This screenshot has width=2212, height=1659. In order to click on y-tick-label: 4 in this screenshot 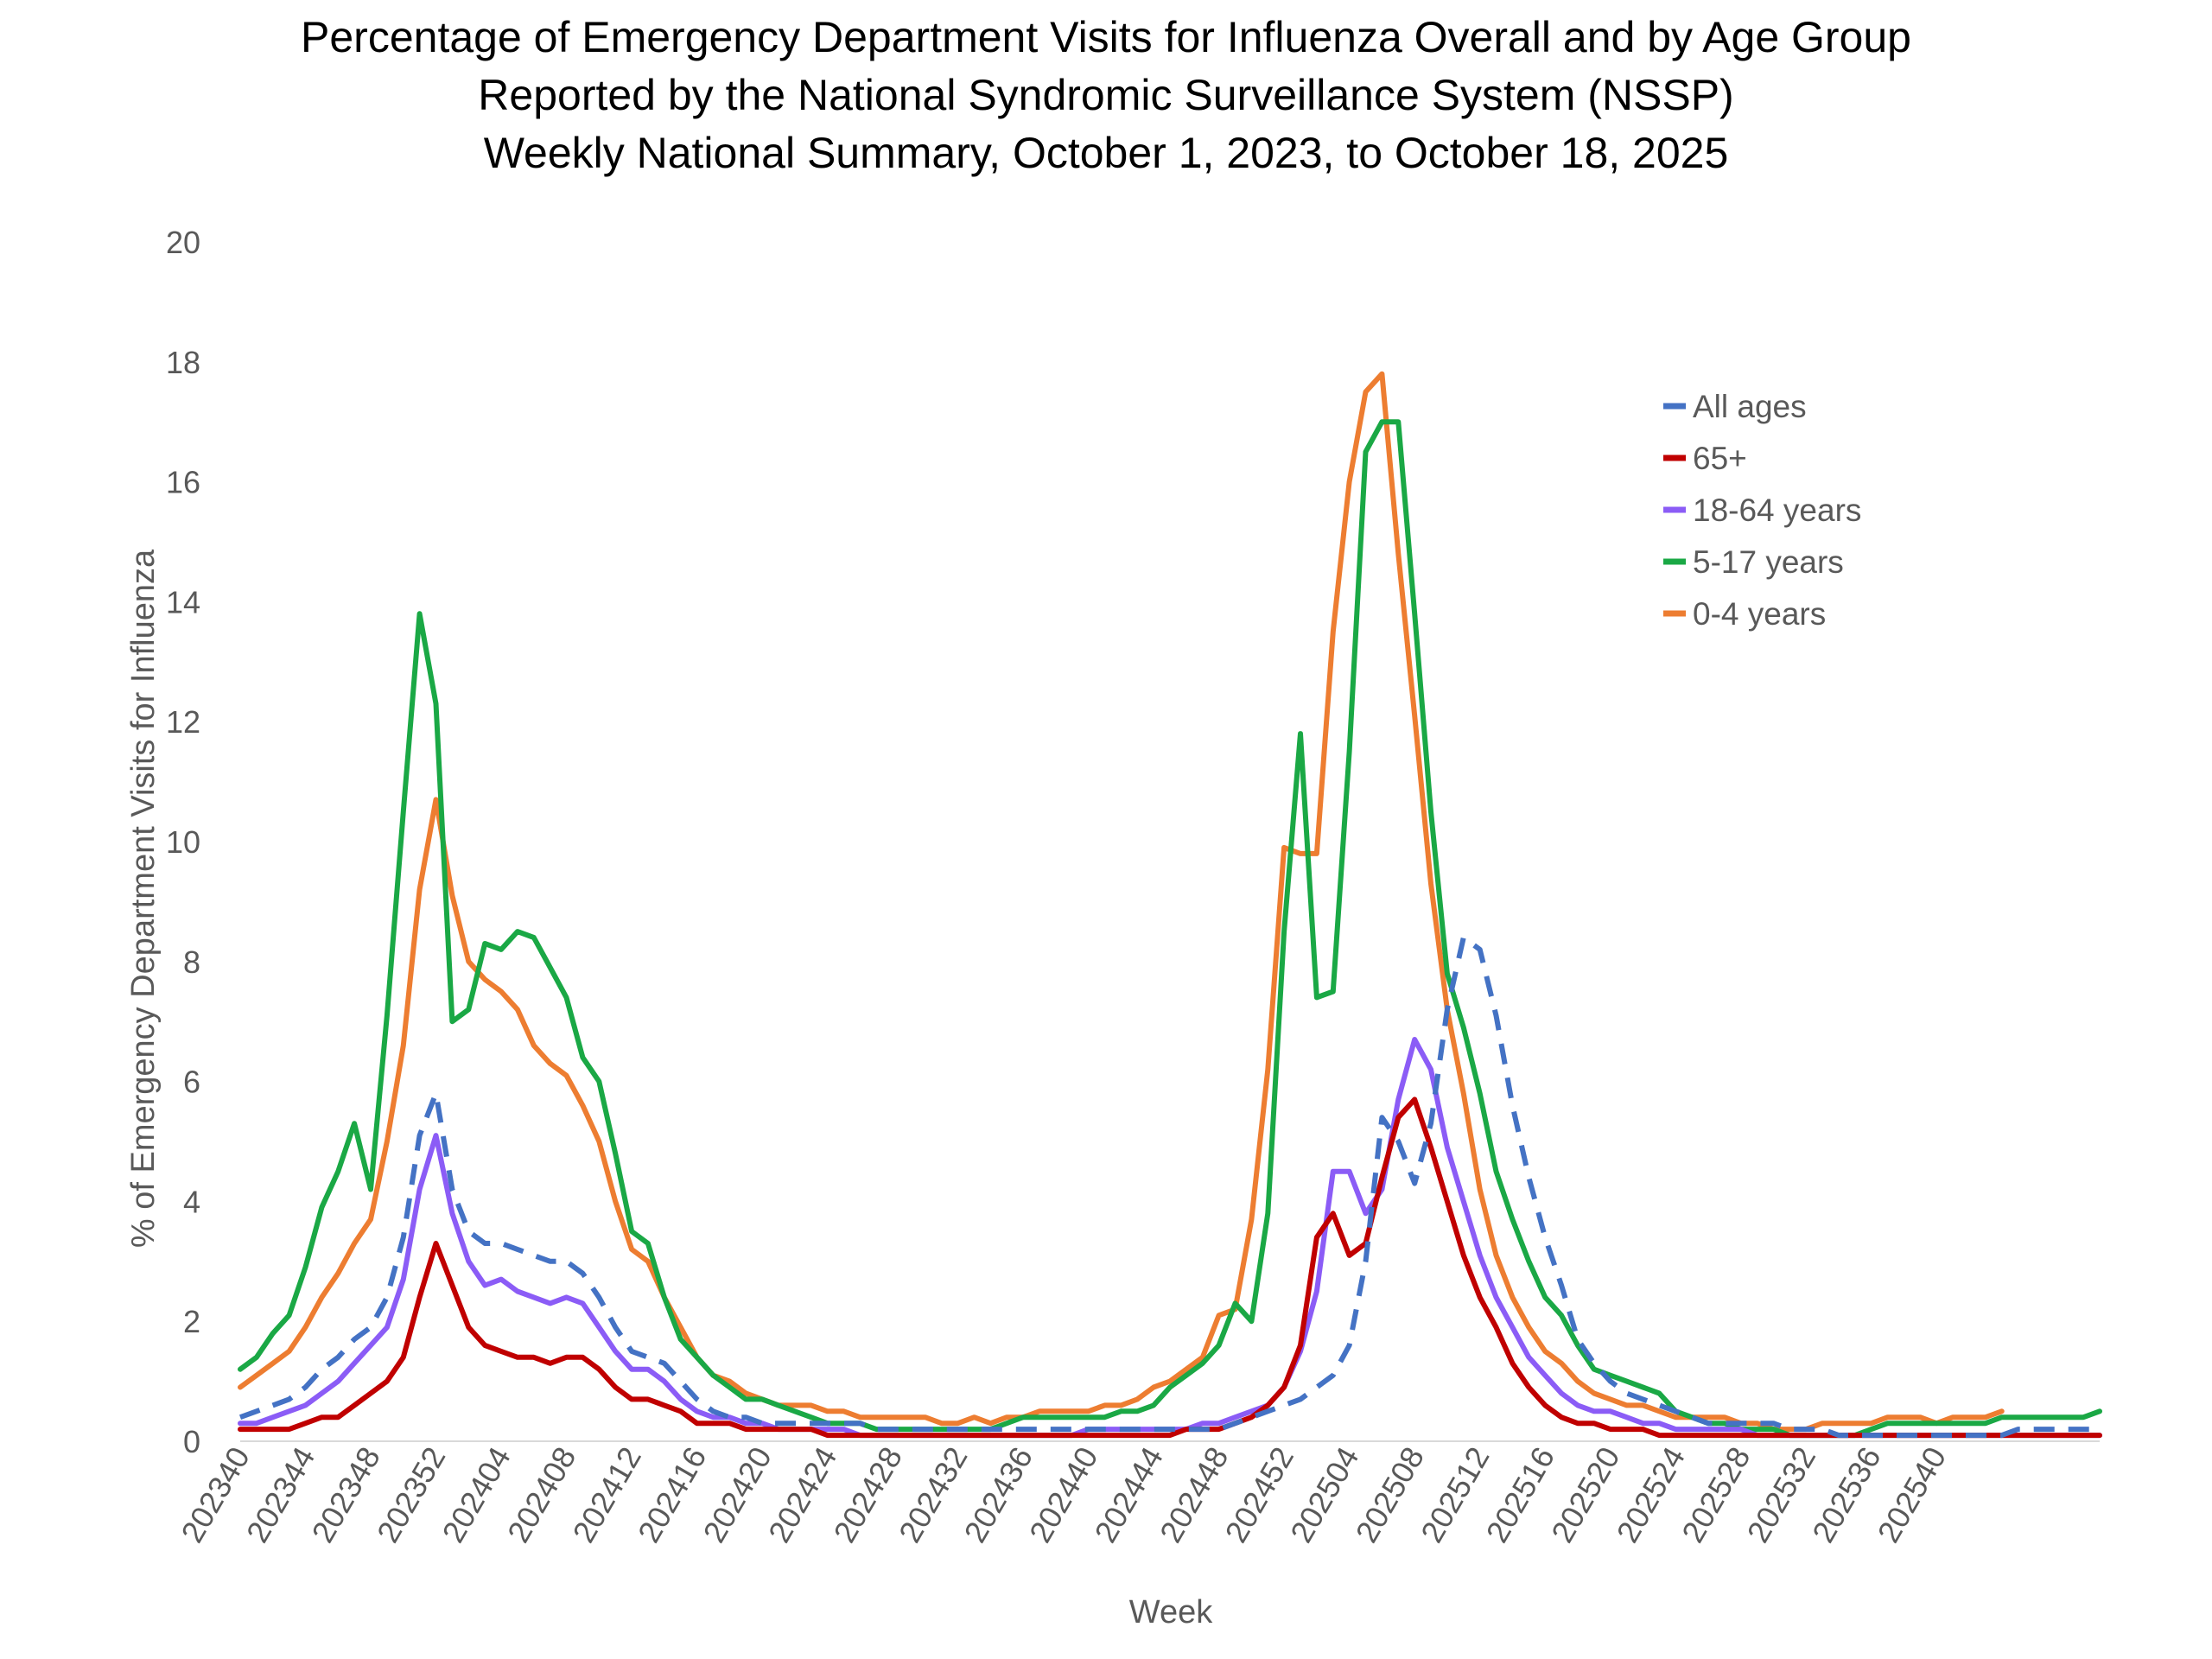, I will do `click(191, 1201)`.